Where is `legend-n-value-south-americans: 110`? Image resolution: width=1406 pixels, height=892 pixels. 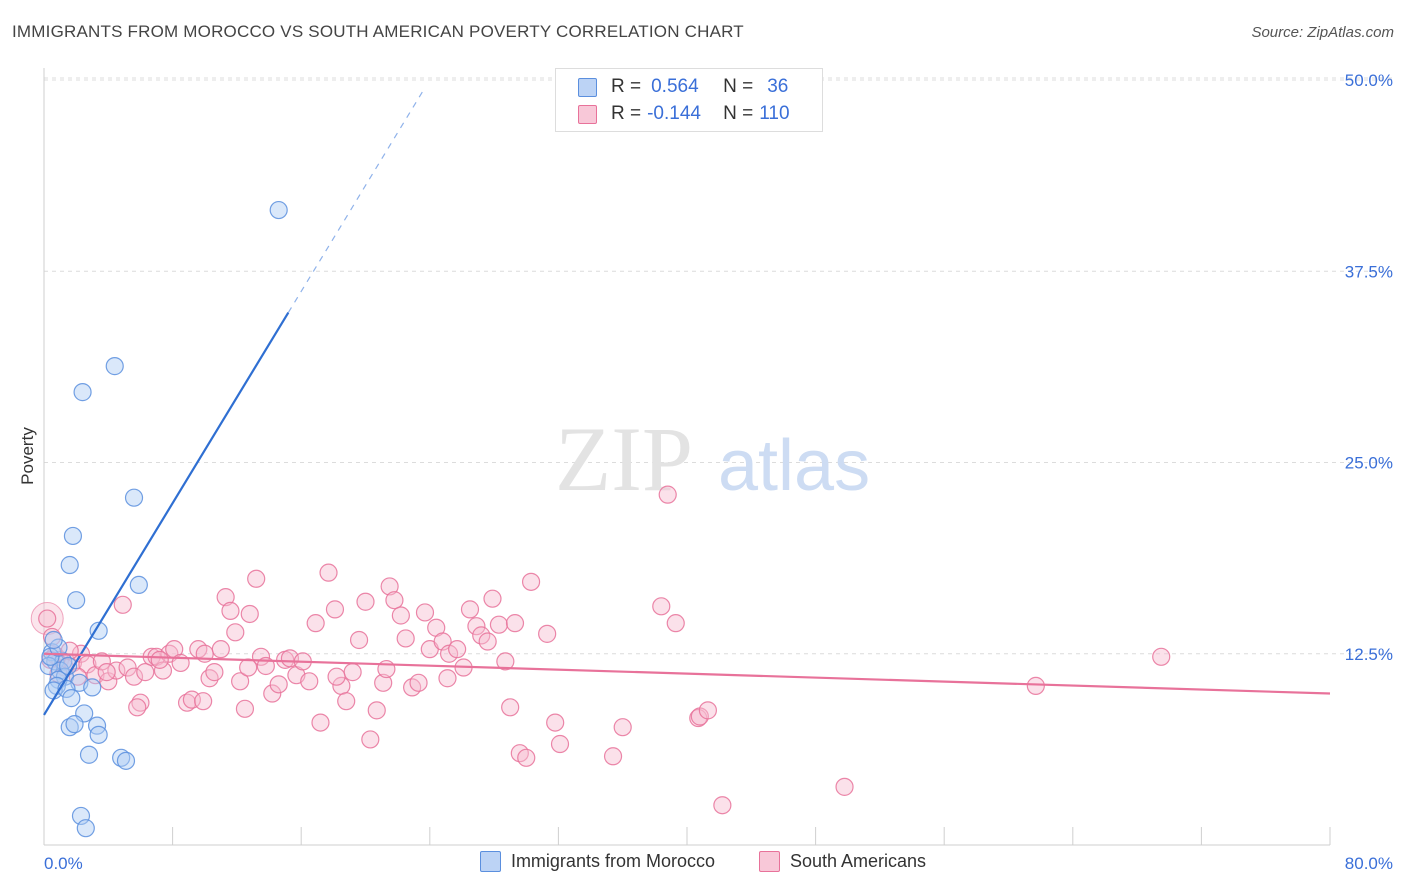 legend-n-value-south-americans: 110 is located at coordinates (774, 113).